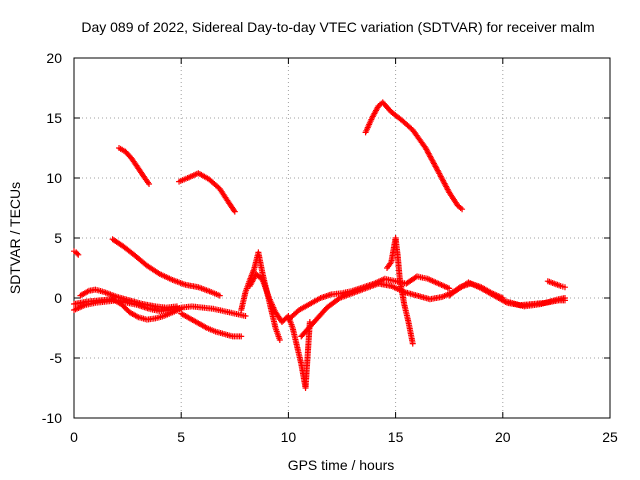 Image resolution: width=640 pixels, height=480 pixels. What do you see at coordinates (396, 437) in the screenshot?
I see `x-tick-label: 15` at bounding box center [396, 437].